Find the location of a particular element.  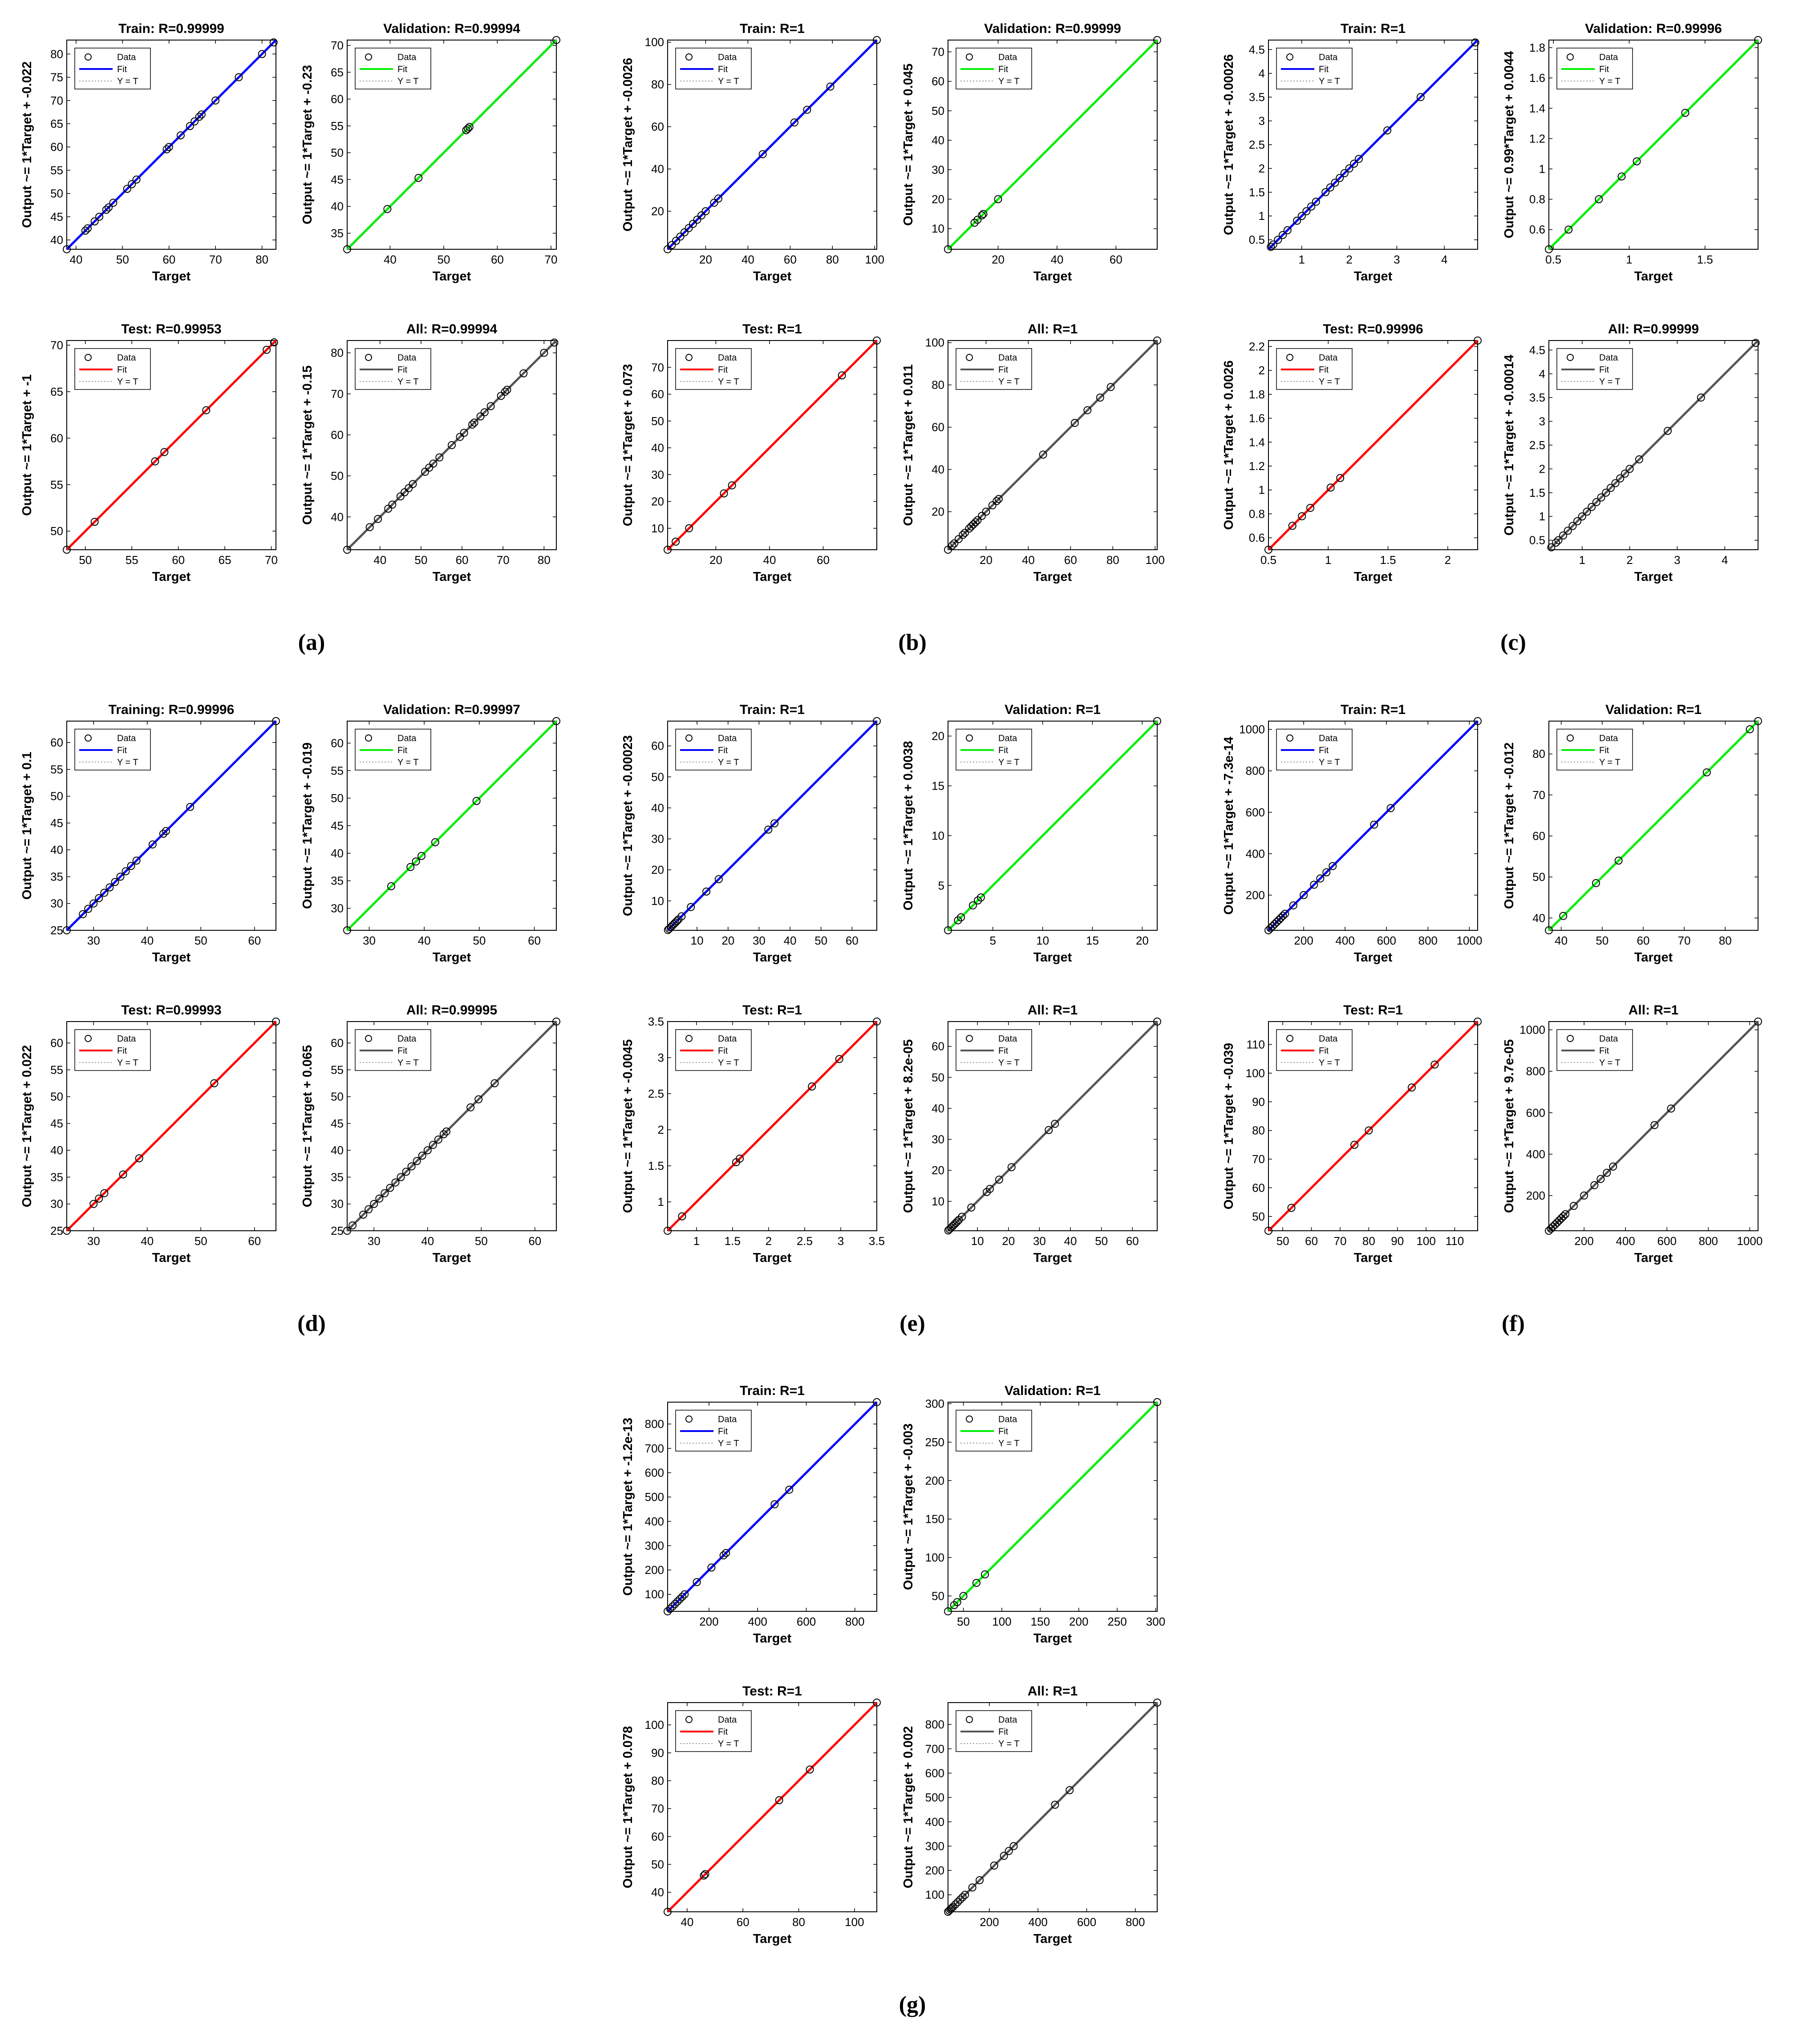

y-tick-label: 35 is located at coordinates (56, 1177).